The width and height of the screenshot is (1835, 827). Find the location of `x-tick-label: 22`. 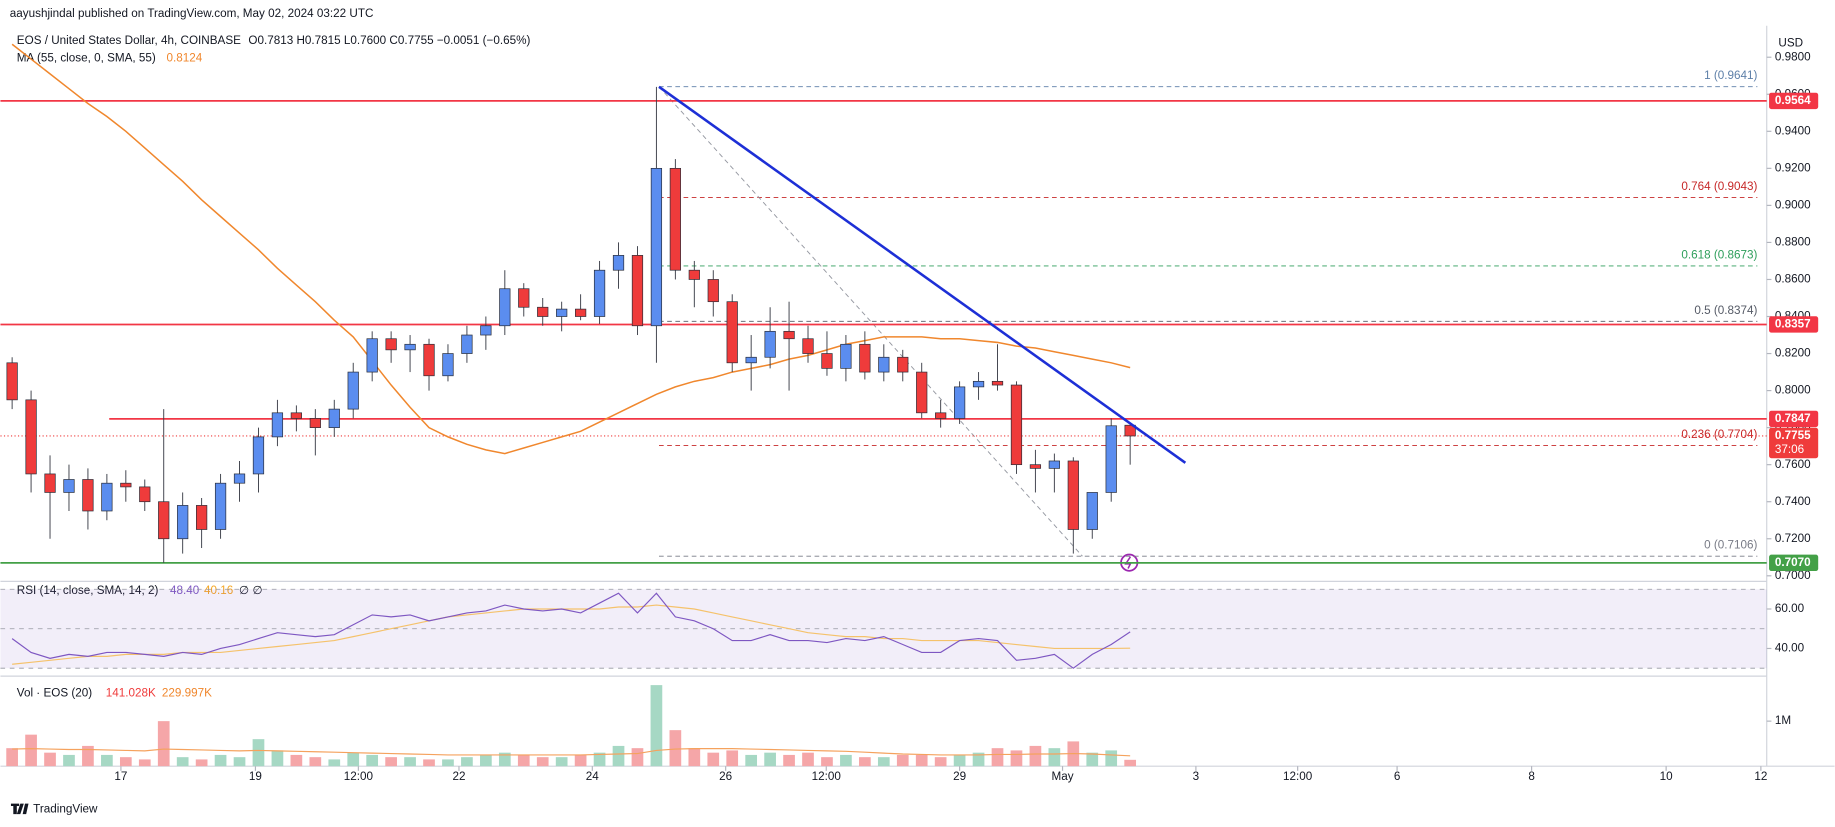

x-tick-label: 22 is located at coordinates (458, 776).